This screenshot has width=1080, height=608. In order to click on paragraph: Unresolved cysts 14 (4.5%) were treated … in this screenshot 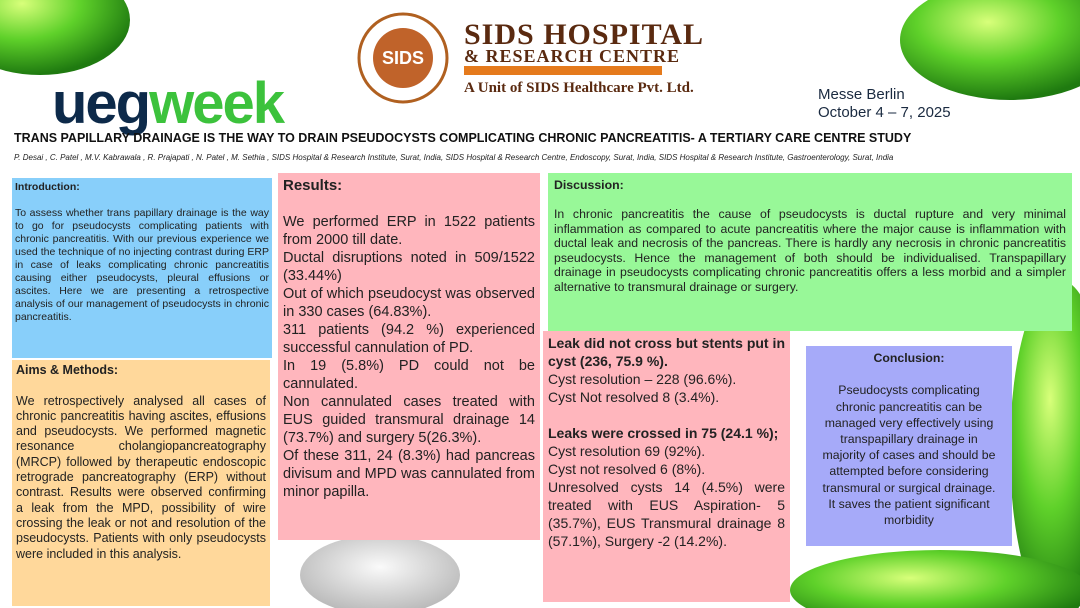, I will do `click(666, 514)`.